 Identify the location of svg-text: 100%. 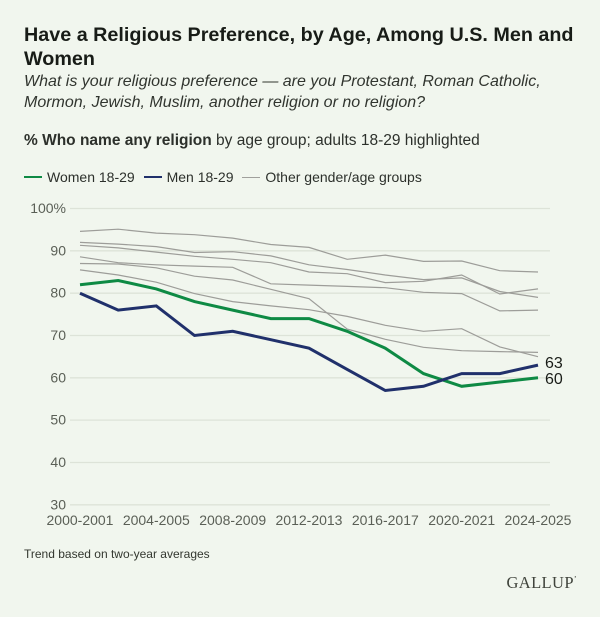
(48, 208).